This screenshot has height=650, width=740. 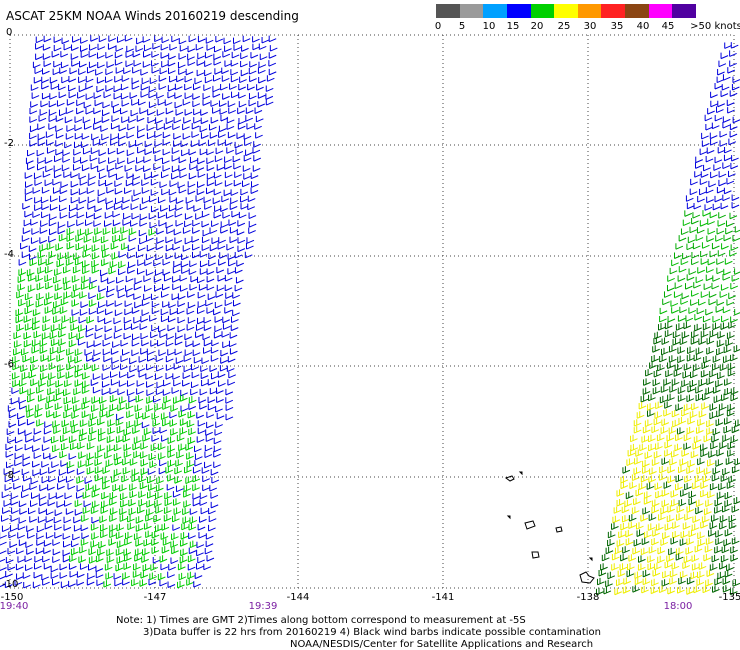 What do you see at coordinates (588, 597) in the screenshot?
I see `lon-label-138: -138` at bounding box center [588, 597].